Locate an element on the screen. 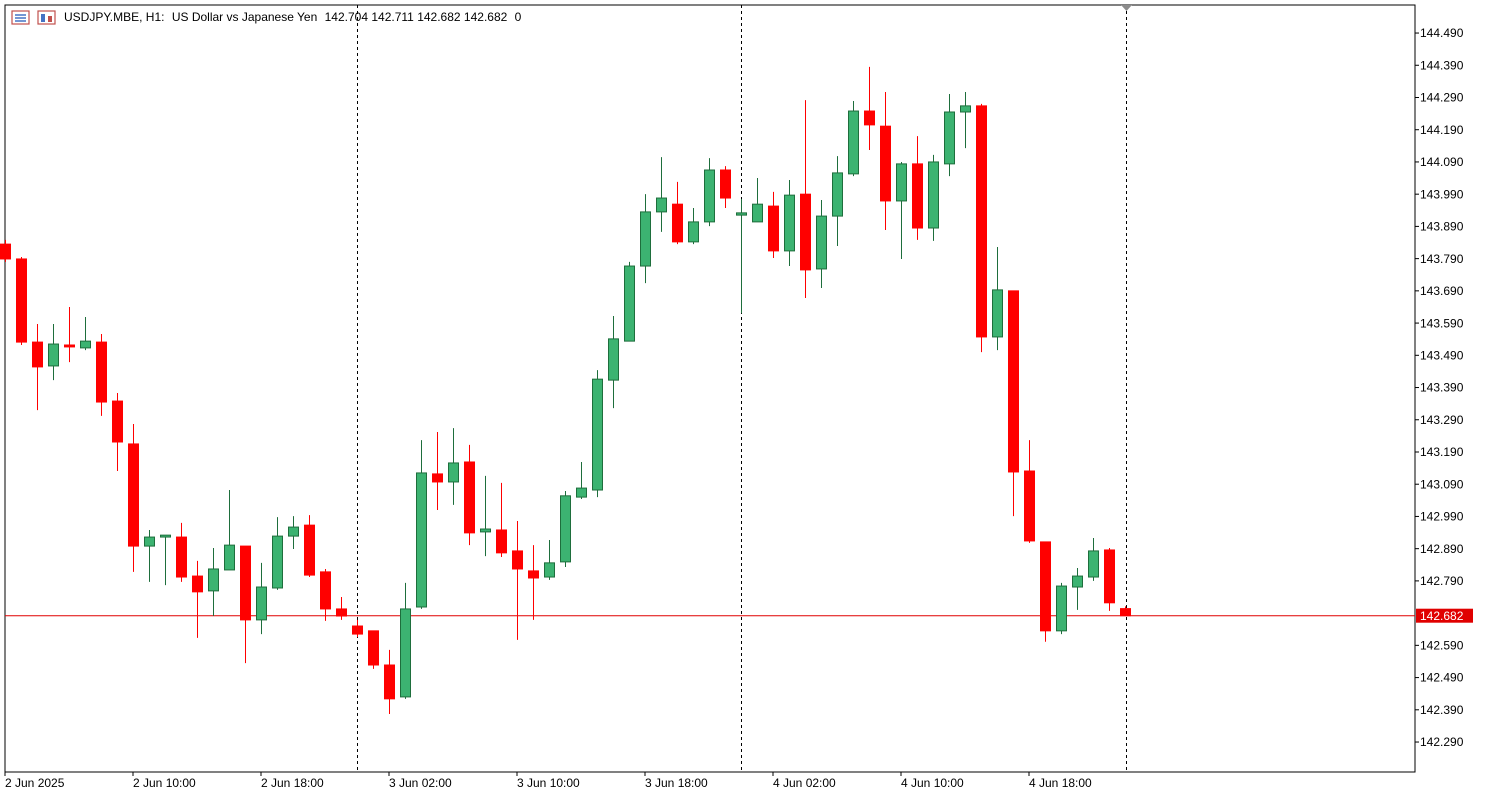 Image resolution: width=1487 pixels, height=792 pixels. y-tick-label: 144.390 is located at coordinates (1442, 65).